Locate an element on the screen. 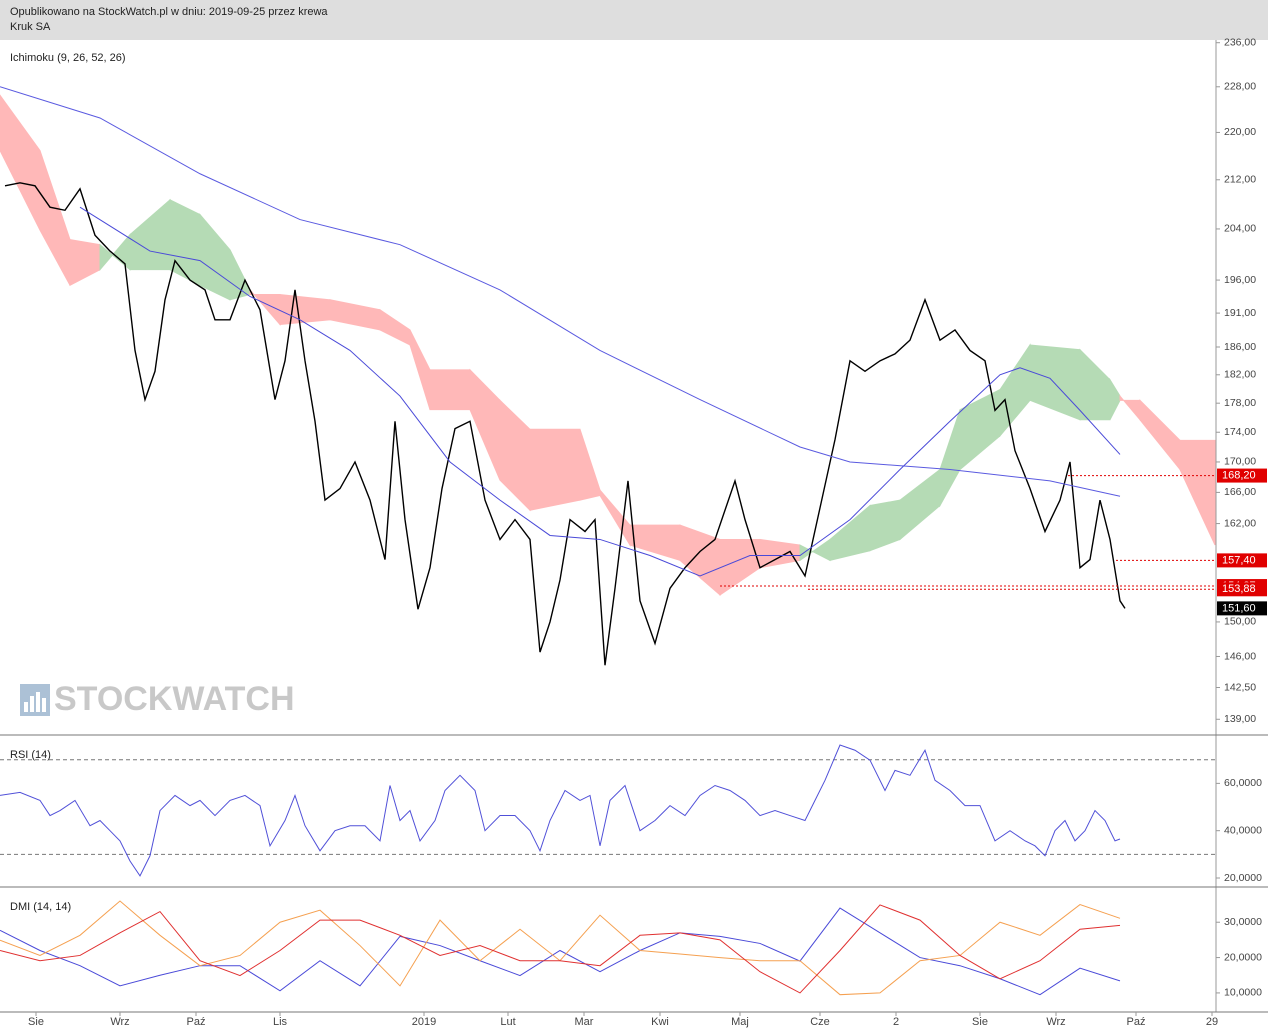 The height and width of the screenshot is (1030, 1268). x-tick-label: Maj is located at coordinates (740, 1022).